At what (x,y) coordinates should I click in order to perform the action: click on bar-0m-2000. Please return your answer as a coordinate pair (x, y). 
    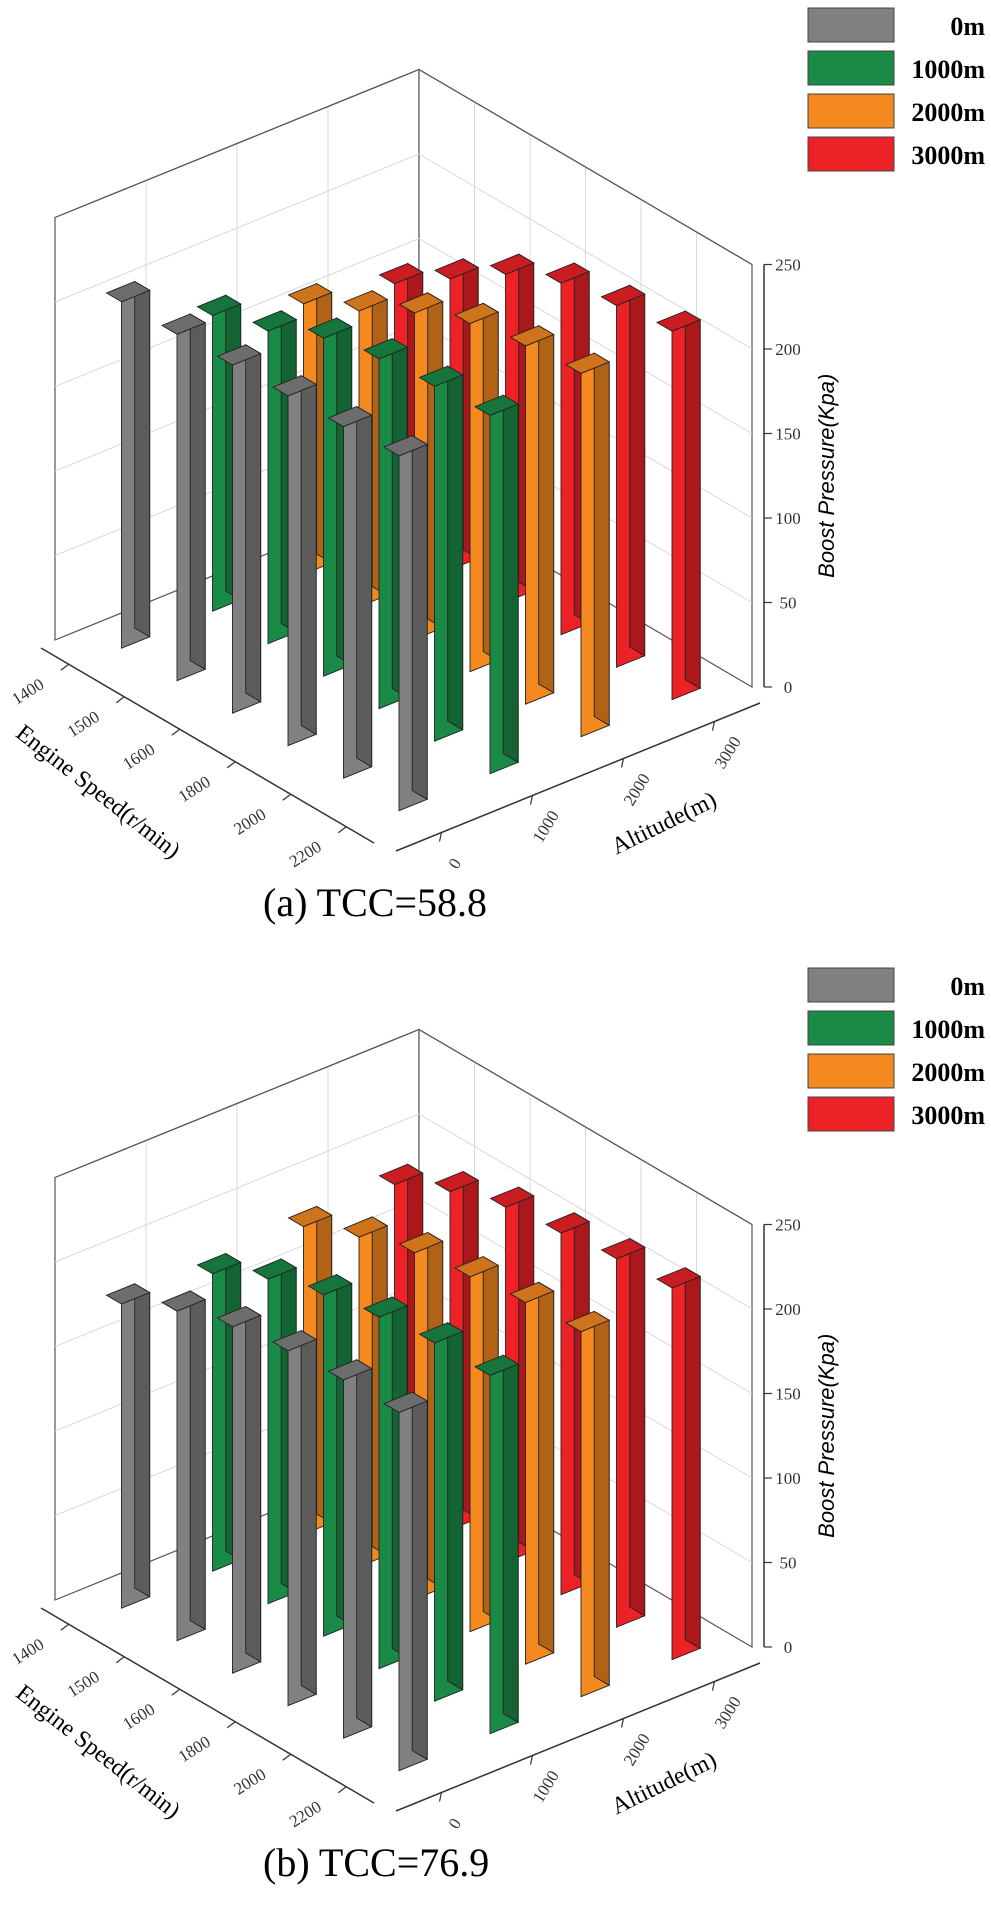
    Looking at the image, I should click on (350, 592).